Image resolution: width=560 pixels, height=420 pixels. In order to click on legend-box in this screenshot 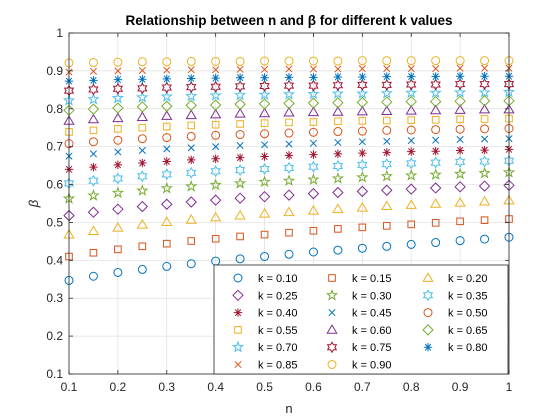, I will do `click(361, 319)`.